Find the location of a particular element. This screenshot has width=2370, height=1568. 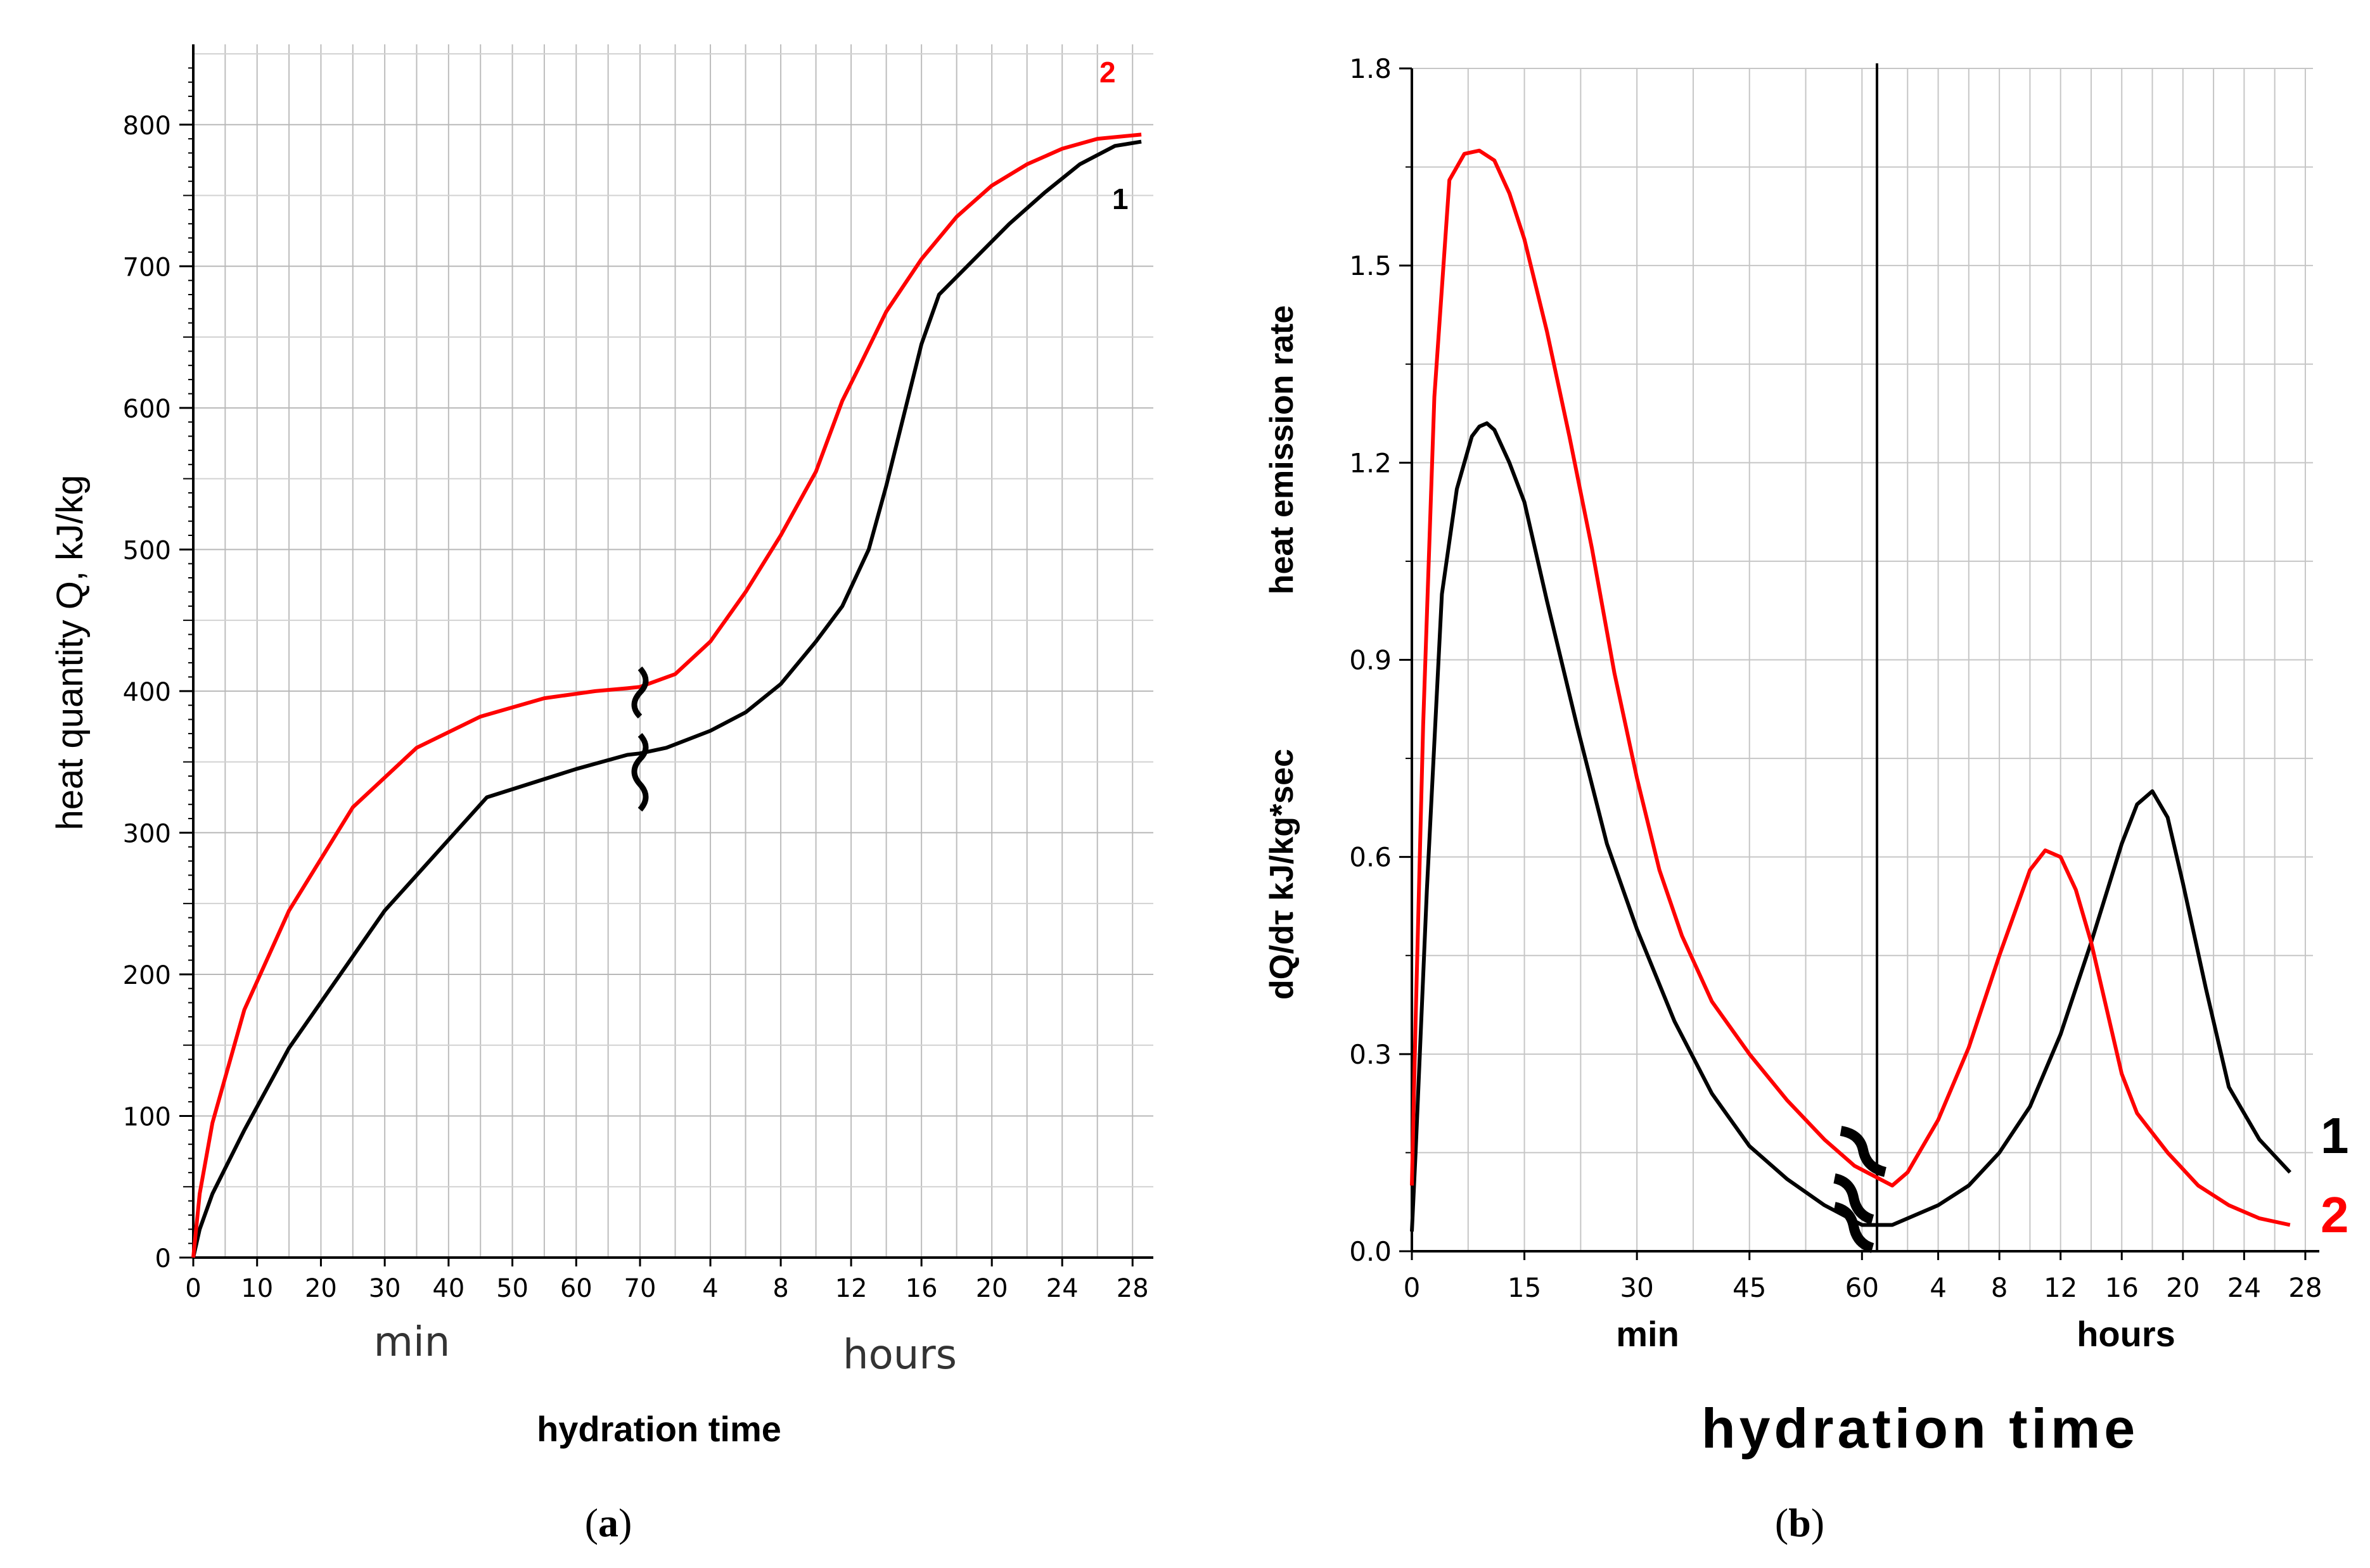

chart-b-x-tick-label: 12 is located at coordinates (2060, 1287).